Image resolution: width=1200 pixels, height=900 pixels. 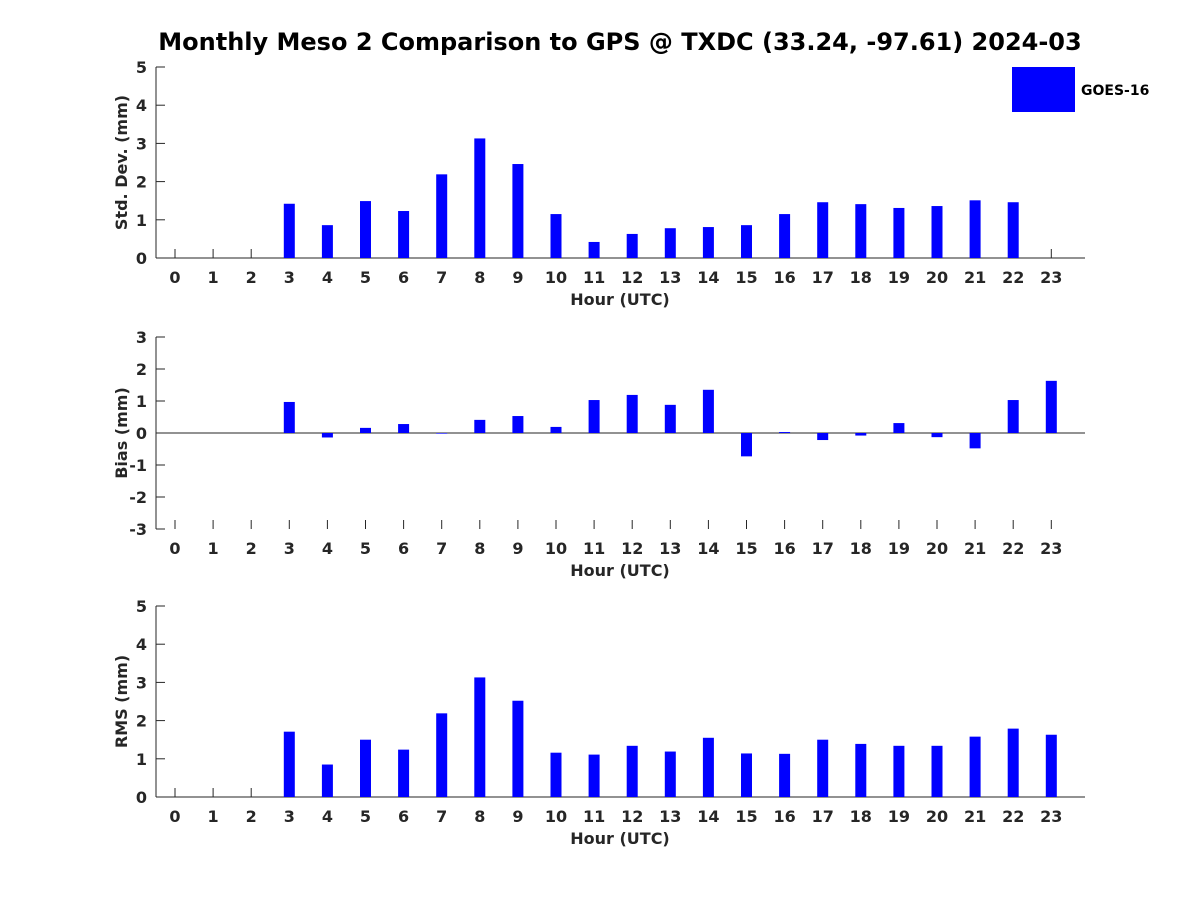 What do you see at coordinates (327, 816) in the screenshot?
I see `rms-x-tick-label: 4` at bounding box center [327, 816].